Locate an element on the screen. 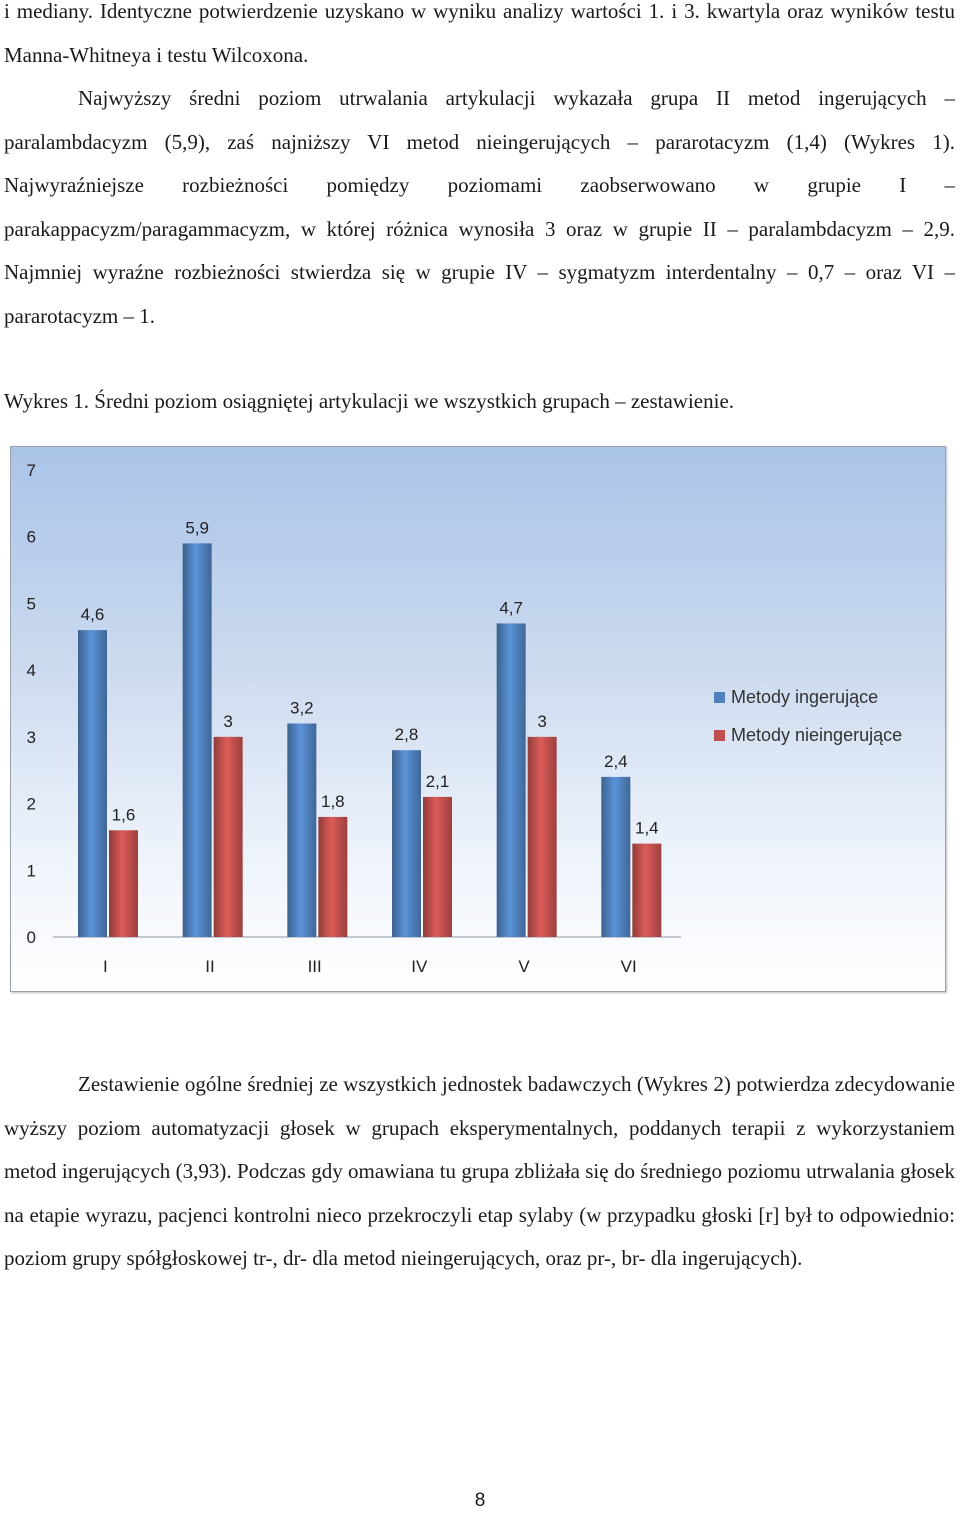 This screenshot has width=960, height=1513. legend-label: Metody nieingerujące is located at coordinates (816, 735).